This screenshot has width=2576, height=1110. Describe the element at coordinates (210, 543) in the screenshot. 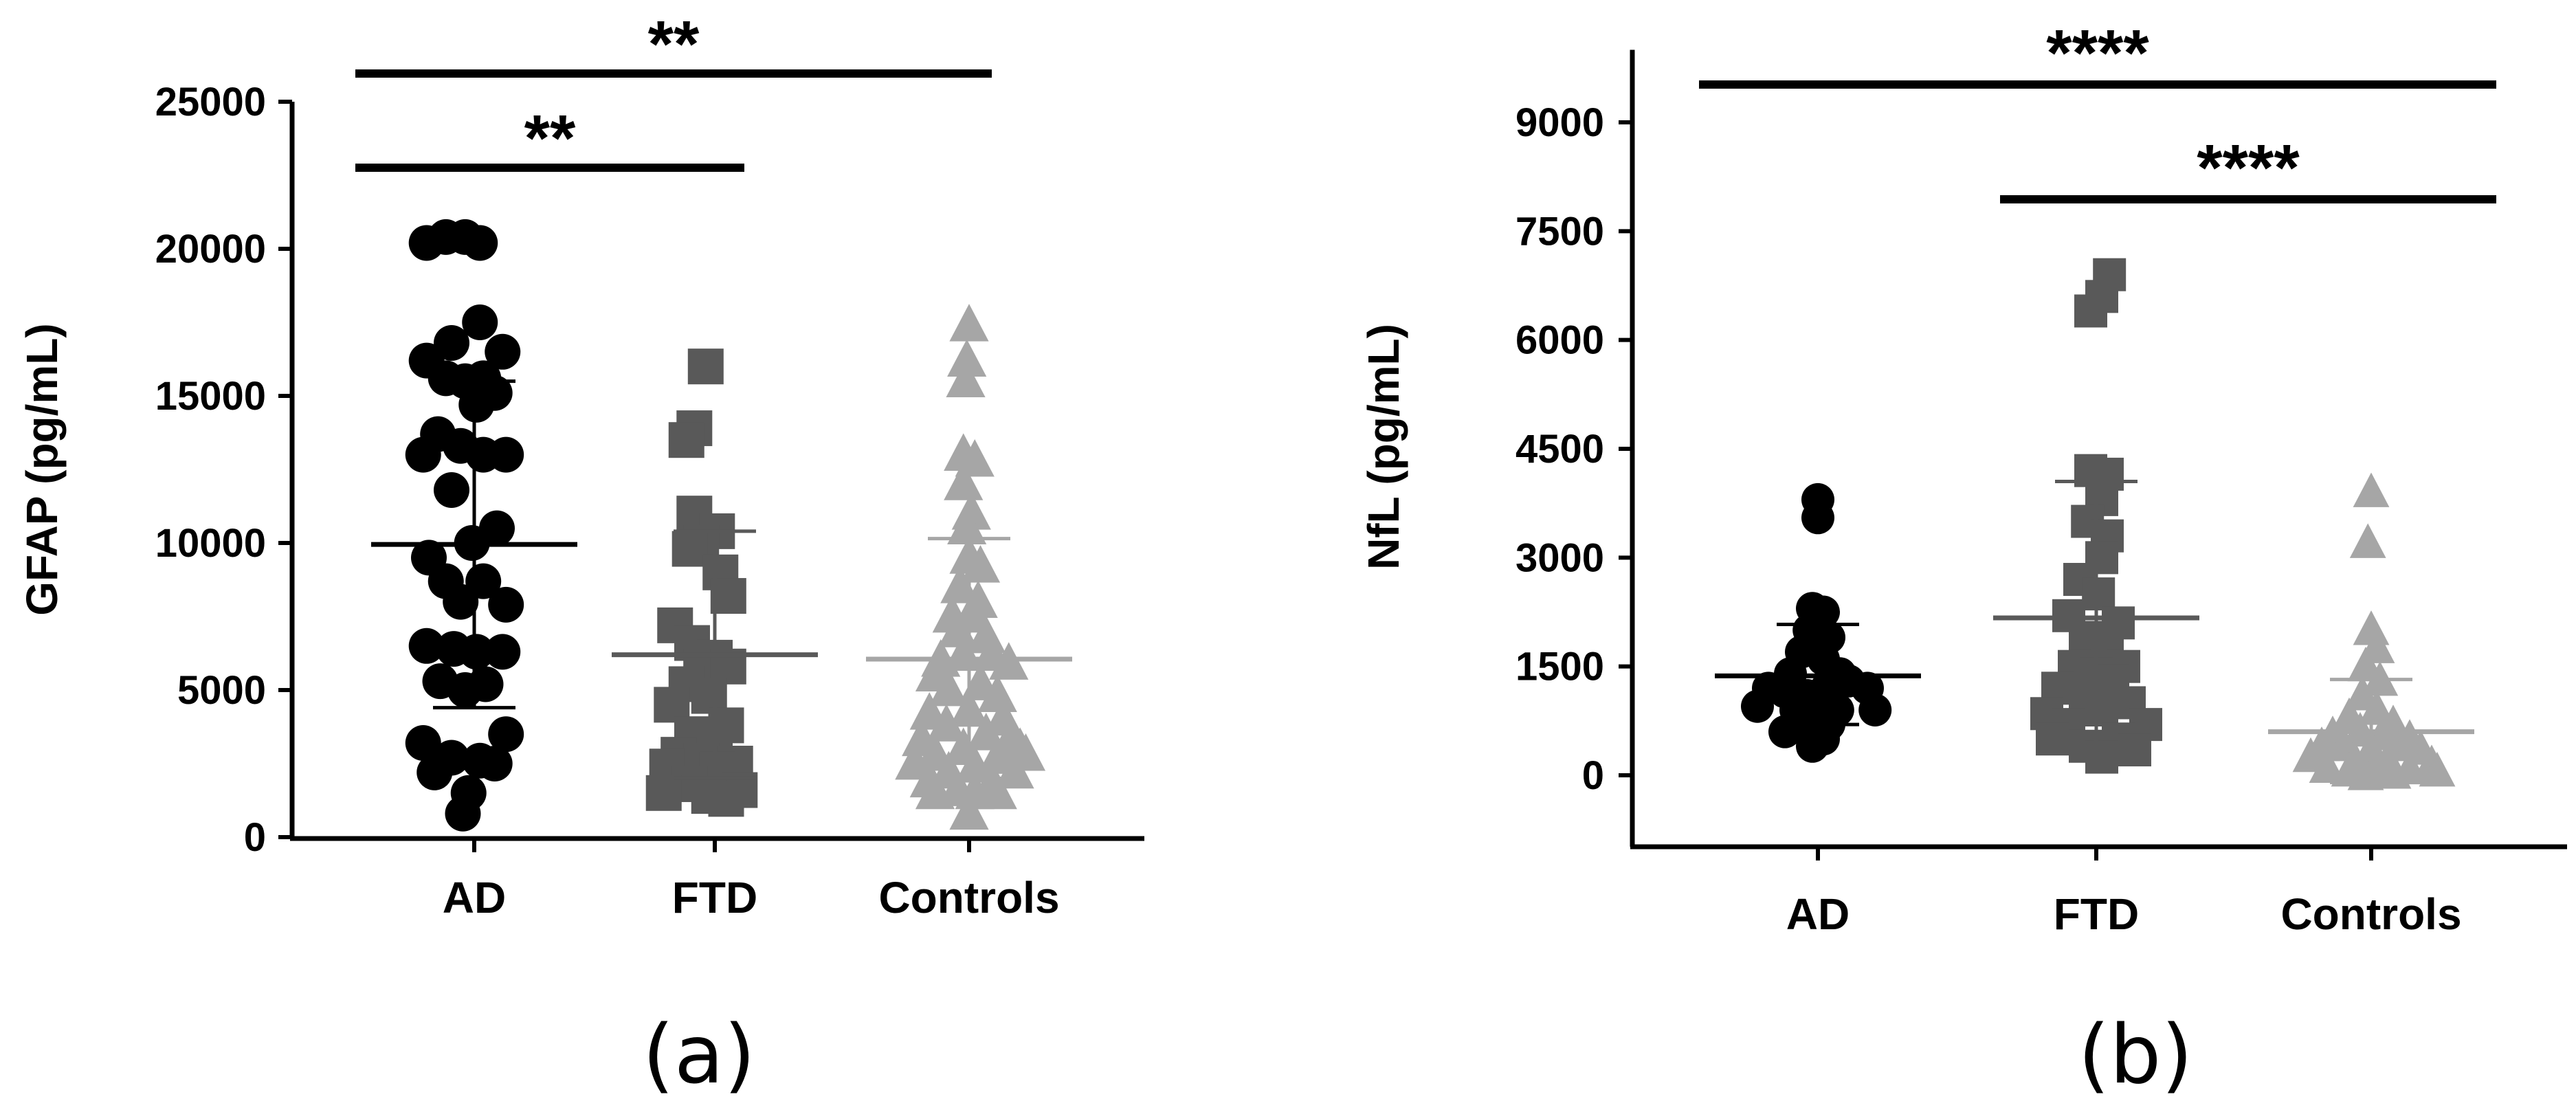

I see `y-tick-label: 10000` at that location.